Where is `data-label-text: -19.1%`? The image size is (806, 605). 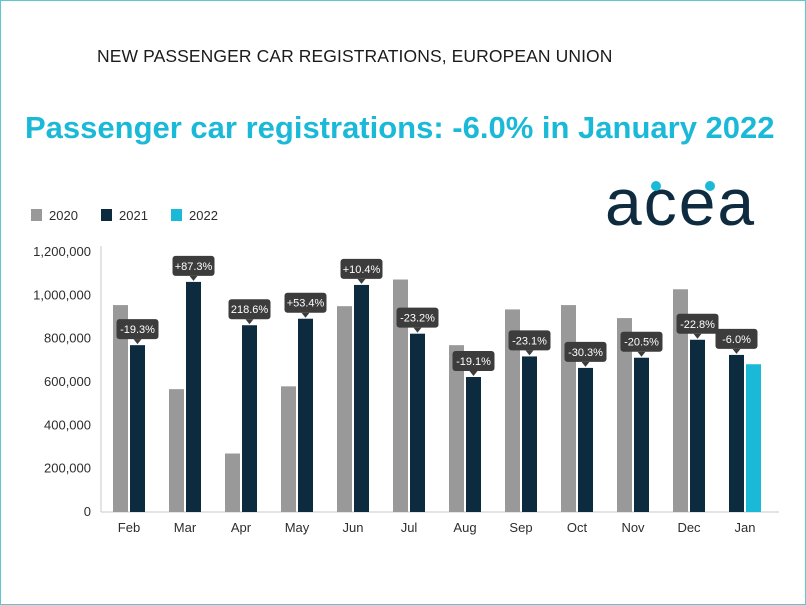
data-label-text: -19.1% is located at coordinates (473, 362).